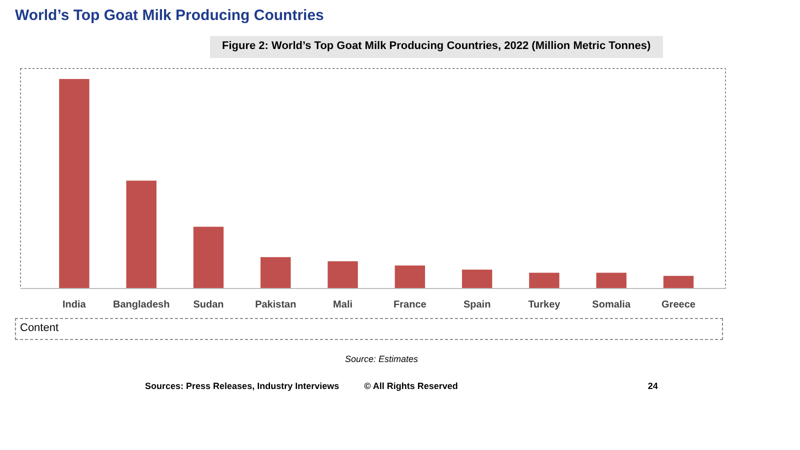  What do you see at coordinates (275, 305) in the screenshot?
I see `x-tick-label: Pakistan` at bounding box center [275, 305].